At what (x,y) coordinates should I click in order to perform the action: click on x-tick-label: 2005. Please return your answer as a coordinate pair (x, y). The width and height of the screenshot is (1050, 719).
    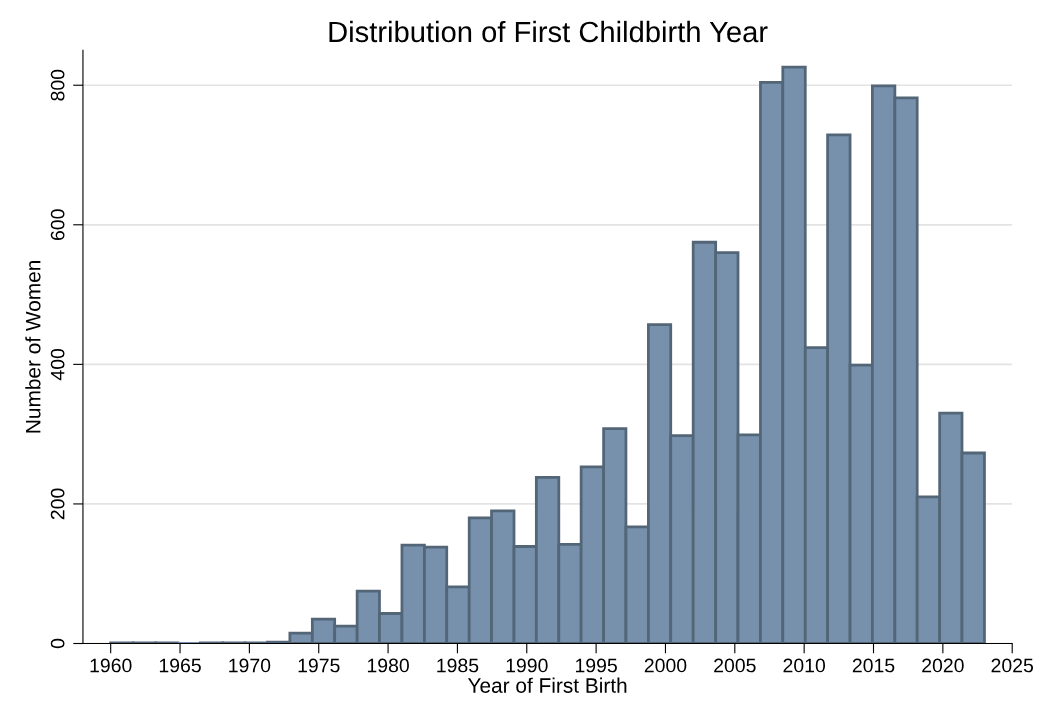
    Looking at the image, I should click on (735, 665).